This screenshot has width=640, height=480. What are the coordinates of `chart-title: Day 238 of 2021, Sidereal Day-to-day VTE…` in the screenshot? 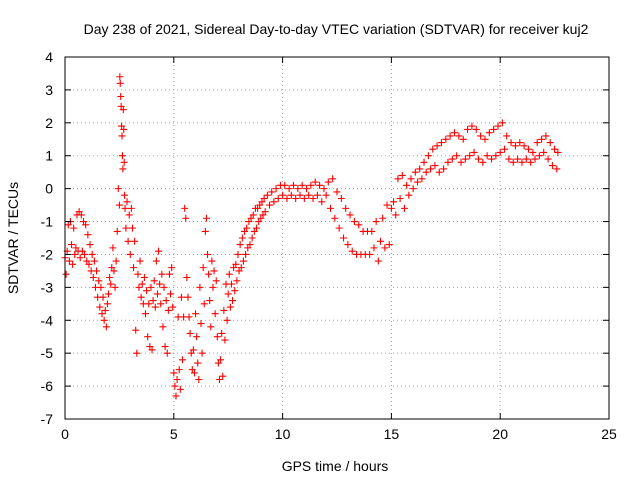 It's located at (336, 29).